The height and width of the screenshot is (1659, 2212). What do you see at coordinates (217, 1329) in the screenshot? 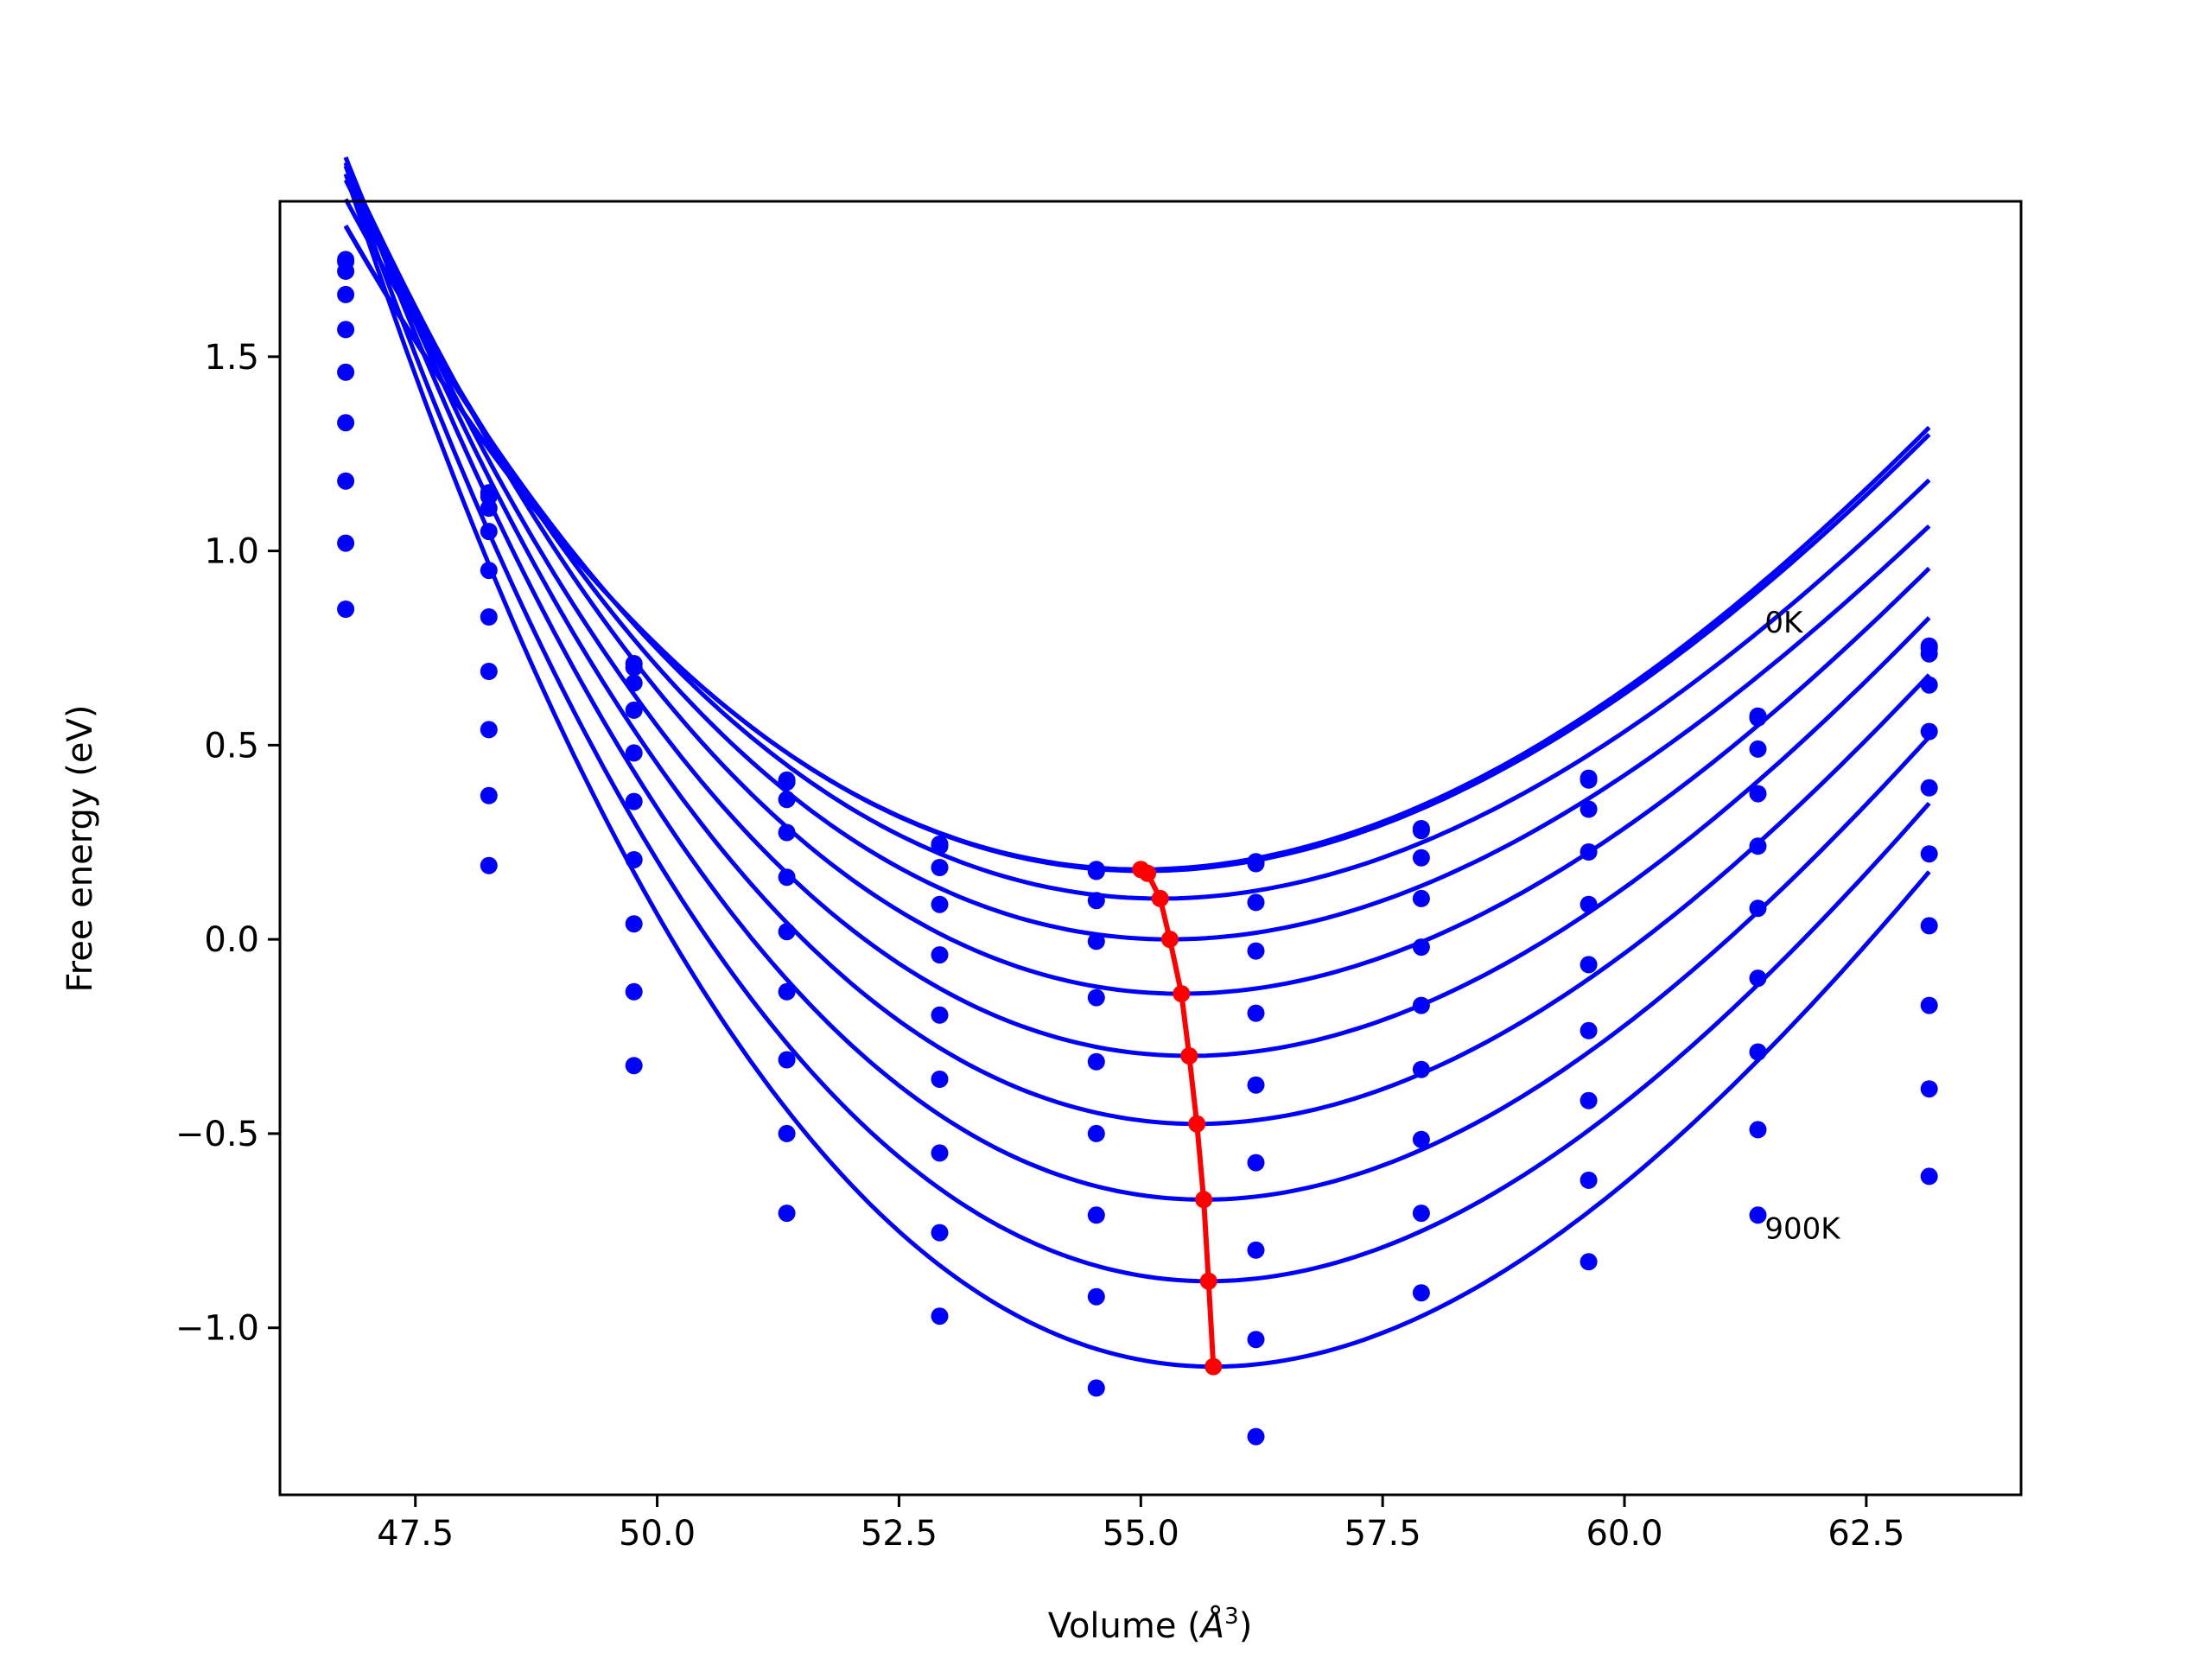
I see `y-tick-label: −1.0` at bounding box center [217, 1329].